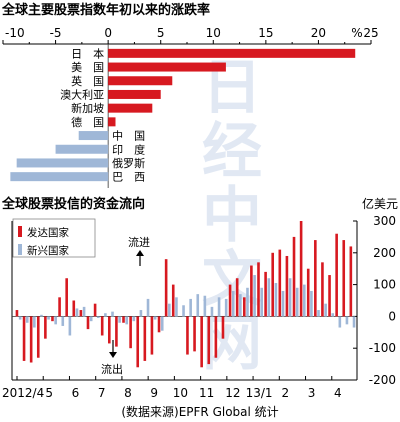 This screenshot has height=422, width=400. Describe the element at coordinates (213, 33) in the screenshot. I see `chart1-x-tick-label: 10` at that location.